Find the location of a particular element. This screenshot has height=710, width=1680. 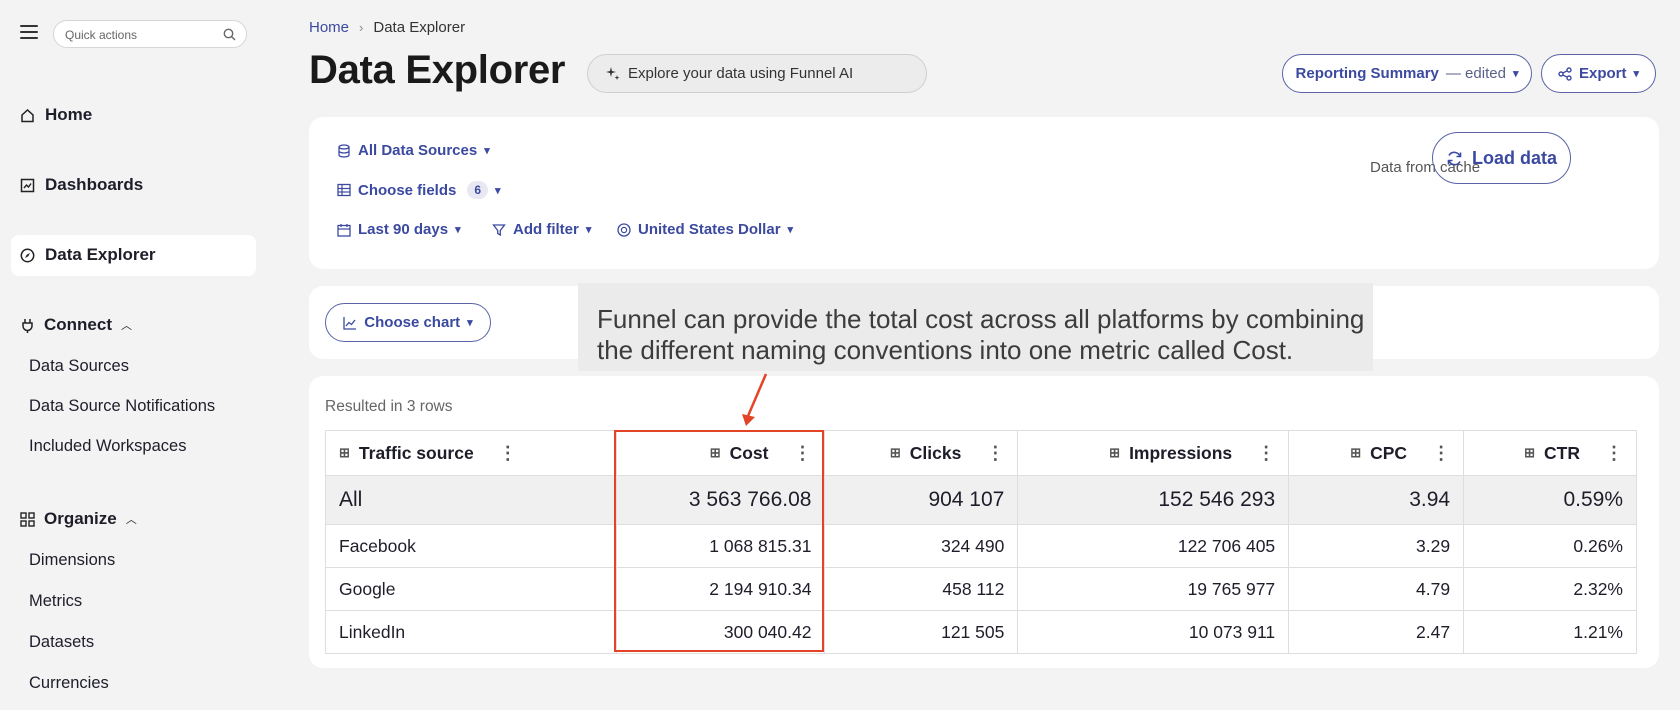

choose-chart-button: Choose chart ▾ is located at coordinates (408, 322).